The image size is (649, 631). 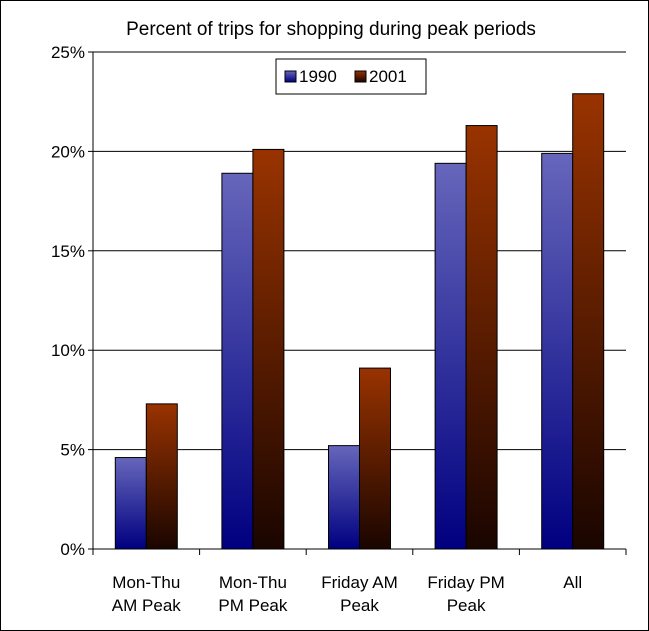 What do you see at coordinates (359, 594) in the screenshot?
I see `x-tick-label-2: Friday AM Peak` at bounding box center [359, 594].